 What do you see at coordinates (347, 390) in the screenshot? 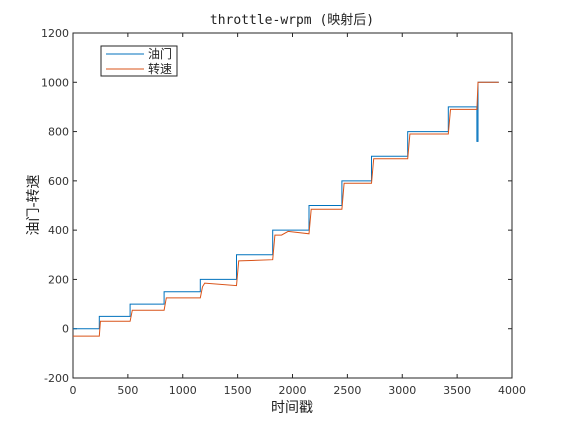
I see `x-tick-label: 2500` at bounding box center [347, 390].